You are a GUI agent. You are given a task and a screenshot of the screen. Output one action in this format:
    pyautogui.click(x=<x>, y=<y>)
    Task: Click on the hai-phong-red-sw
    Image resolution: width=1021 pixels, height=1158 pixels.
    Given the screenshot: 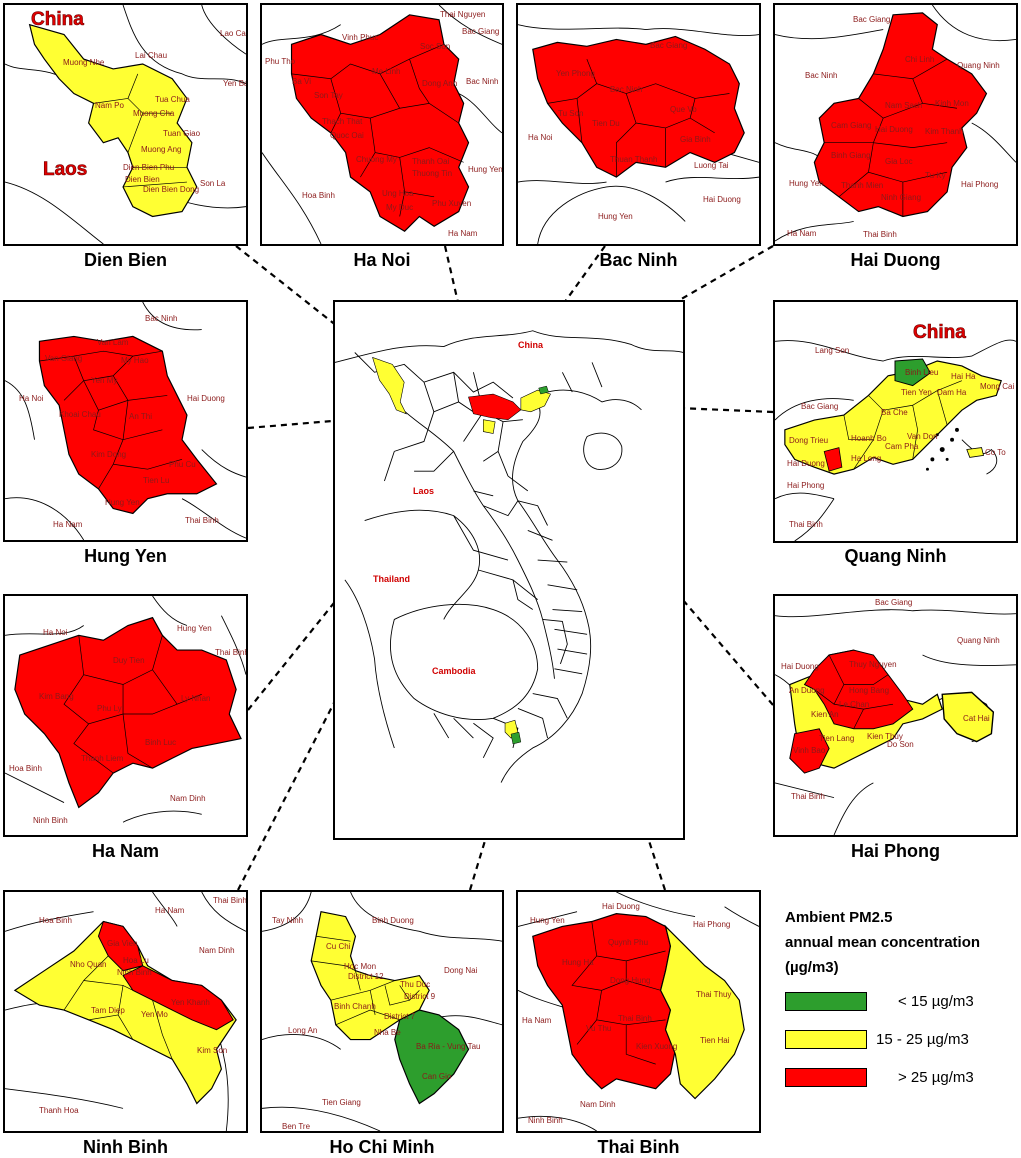 What is the action you would take?
    pyautogui.click(x=809, y=751)
    